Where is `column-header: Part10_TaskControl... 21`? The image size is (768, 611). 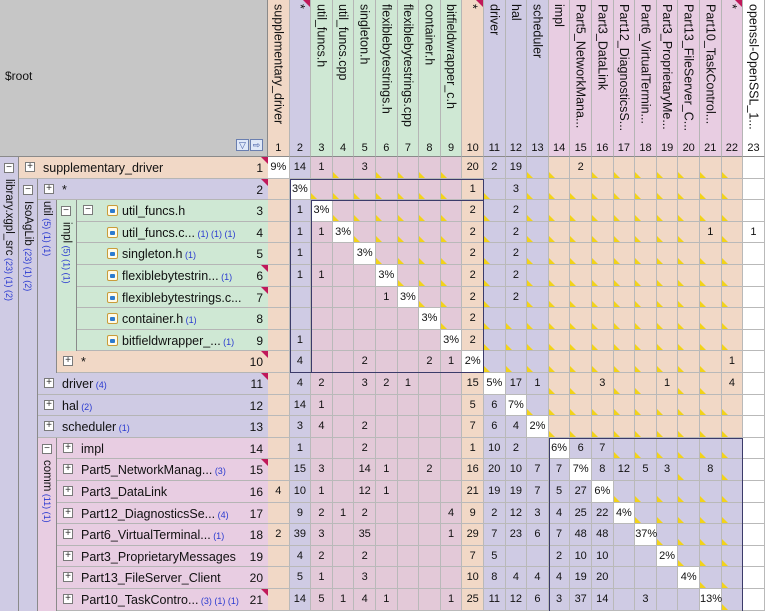 column-header: Part10_TaskControl... 21 is located at coordinates (711, 78).